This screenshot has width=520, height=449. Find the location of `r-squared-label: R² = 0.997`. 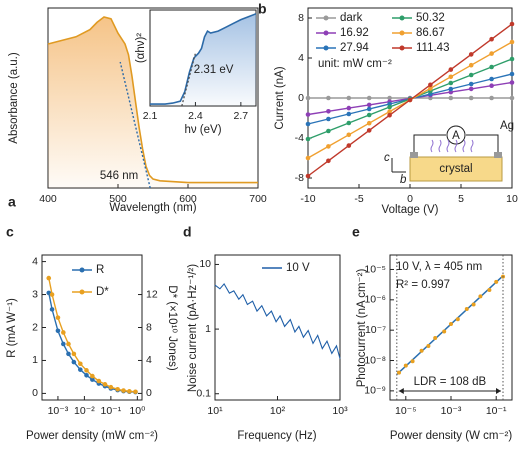

r-squared-label: R² = 0.997 is located at coordinates (423, 285).